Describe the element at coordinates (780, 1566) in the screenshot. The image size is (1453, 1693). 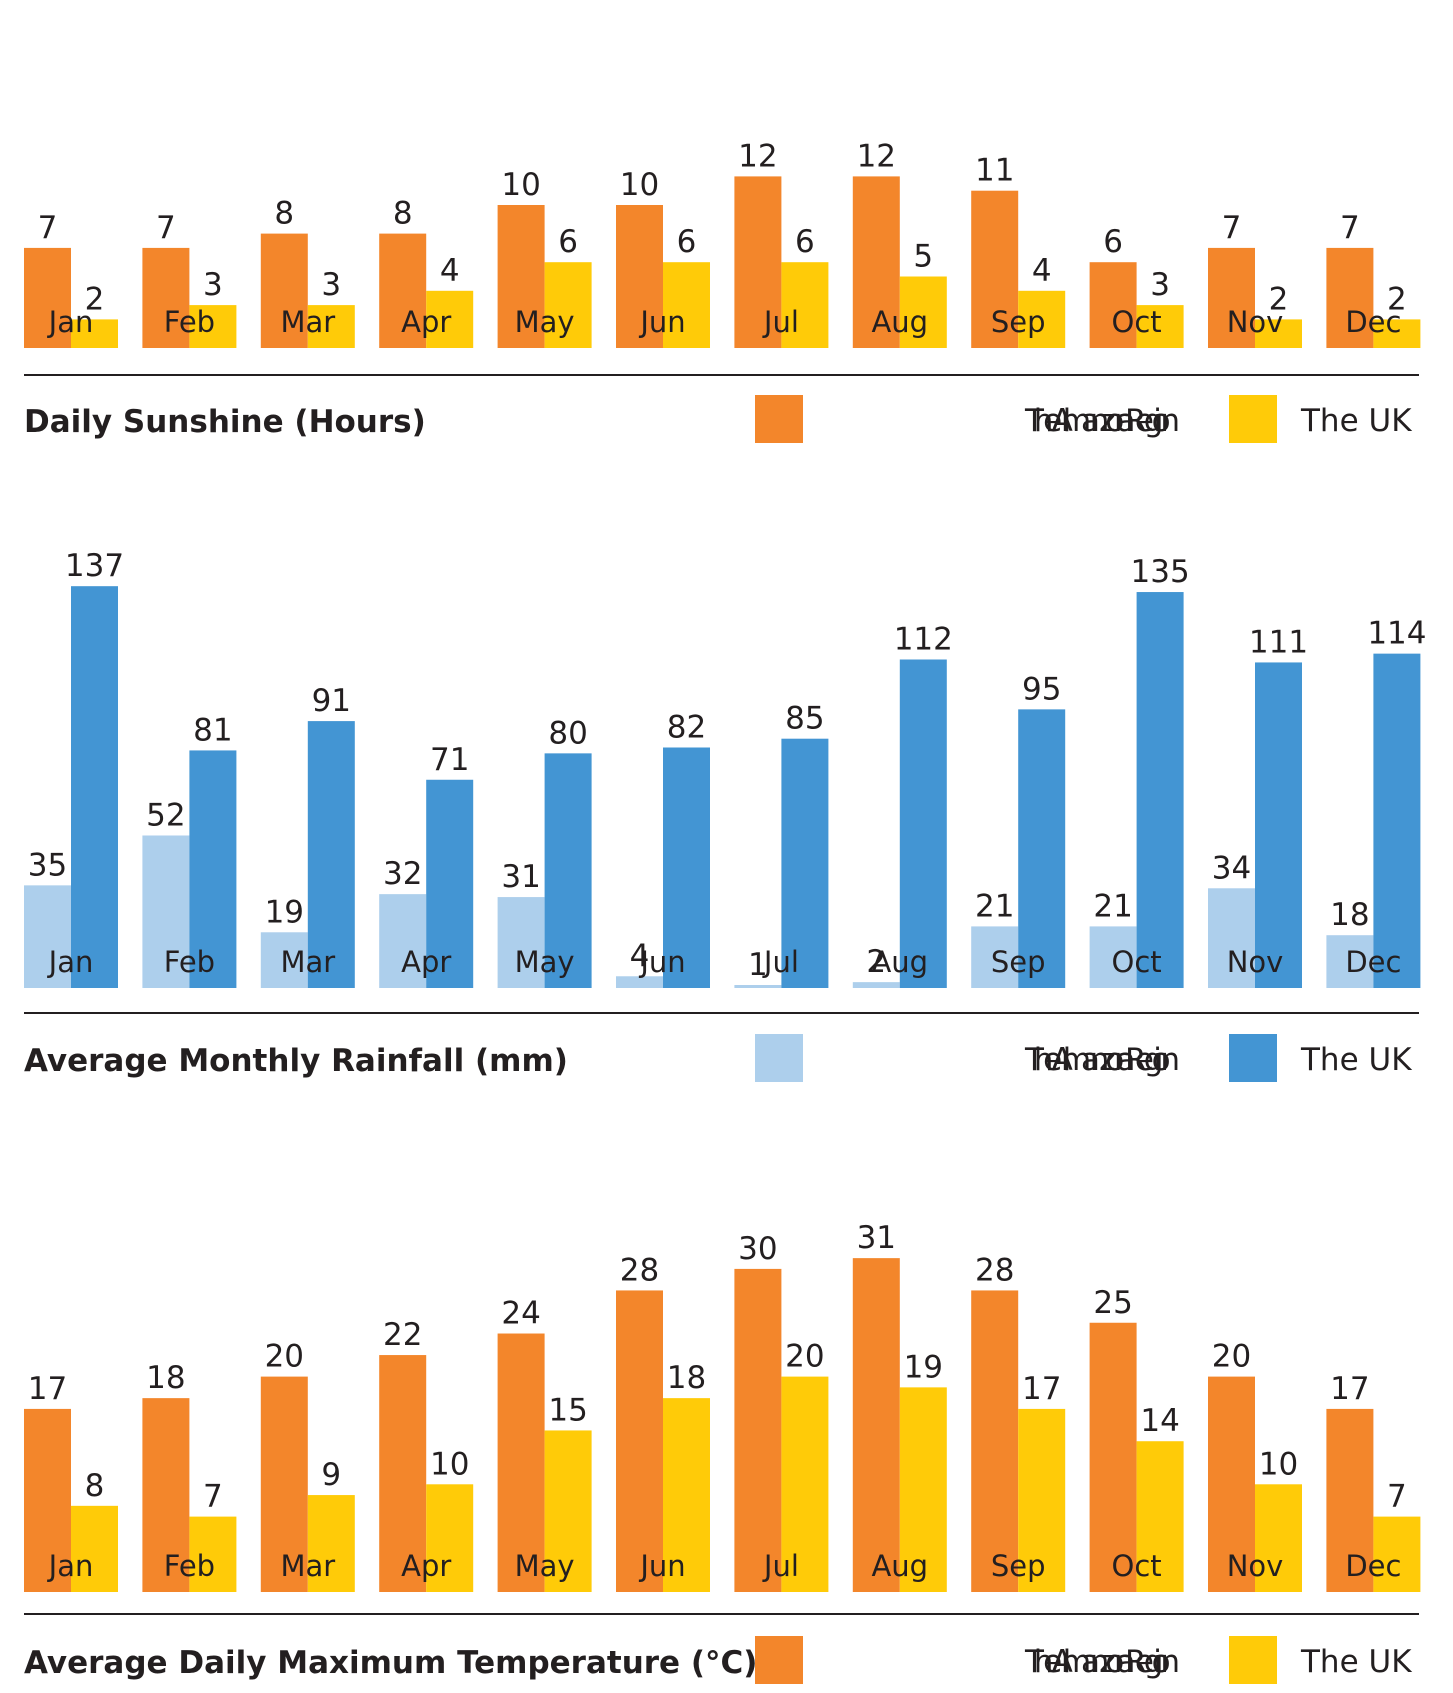
I see `month-label: Jul` at that location.